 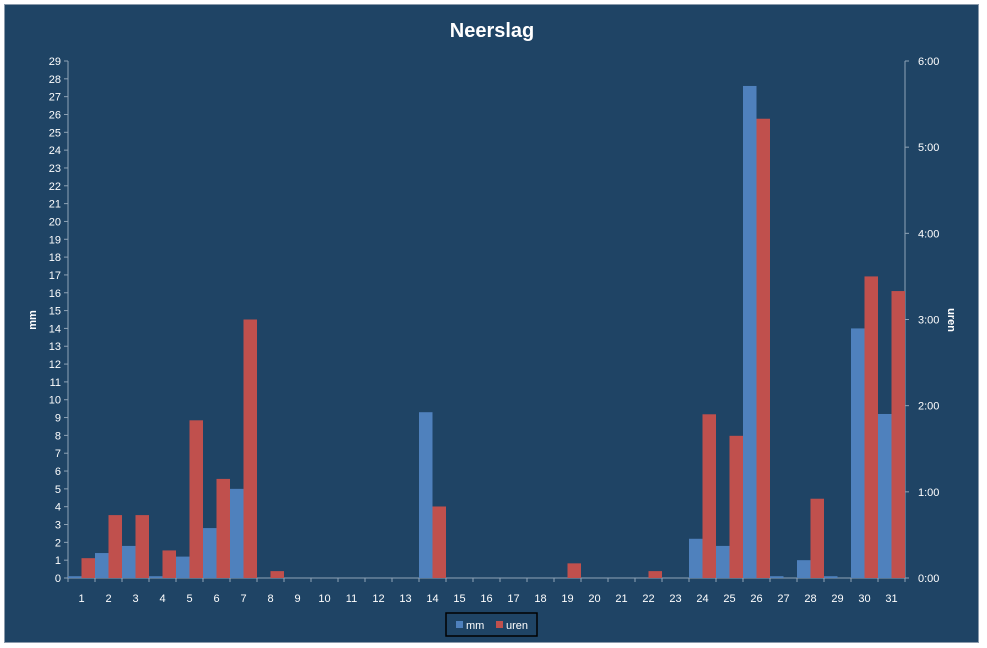 I want to click on x-tick-label: 12, so click(x=378, y=599).